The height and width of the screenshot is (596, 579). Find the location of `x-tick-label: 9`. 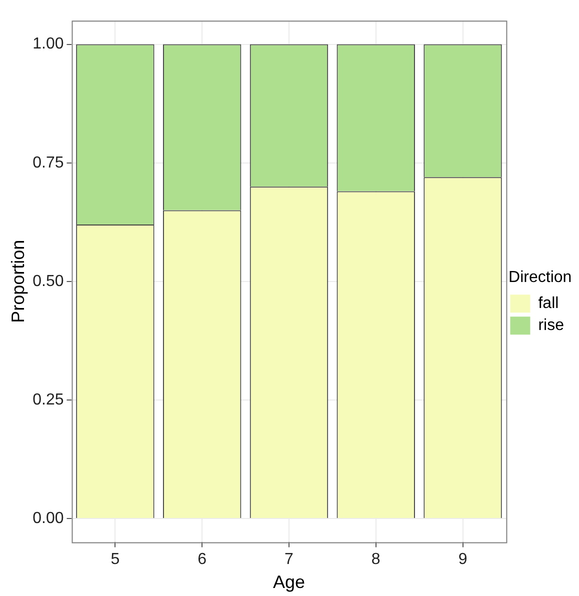

x-tick-label: 9 is located at coordinates (463, 559).